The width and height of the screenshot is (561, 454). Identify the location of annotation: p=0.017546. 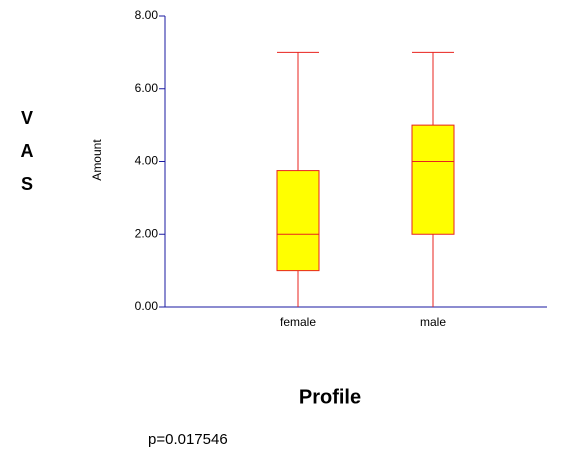
(188, 439).